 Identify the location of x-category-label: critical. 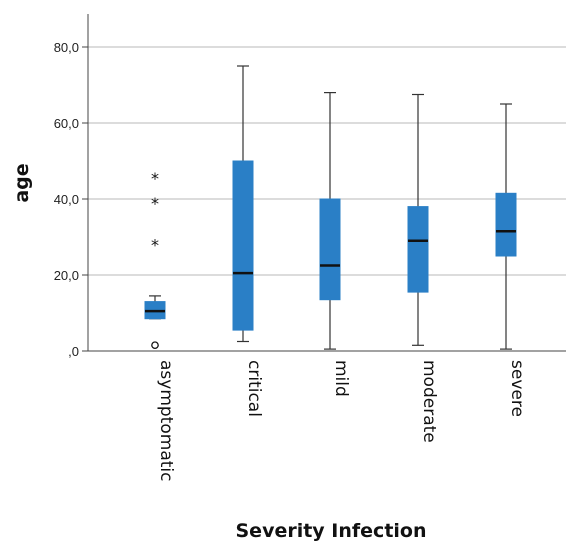
(254, 388).